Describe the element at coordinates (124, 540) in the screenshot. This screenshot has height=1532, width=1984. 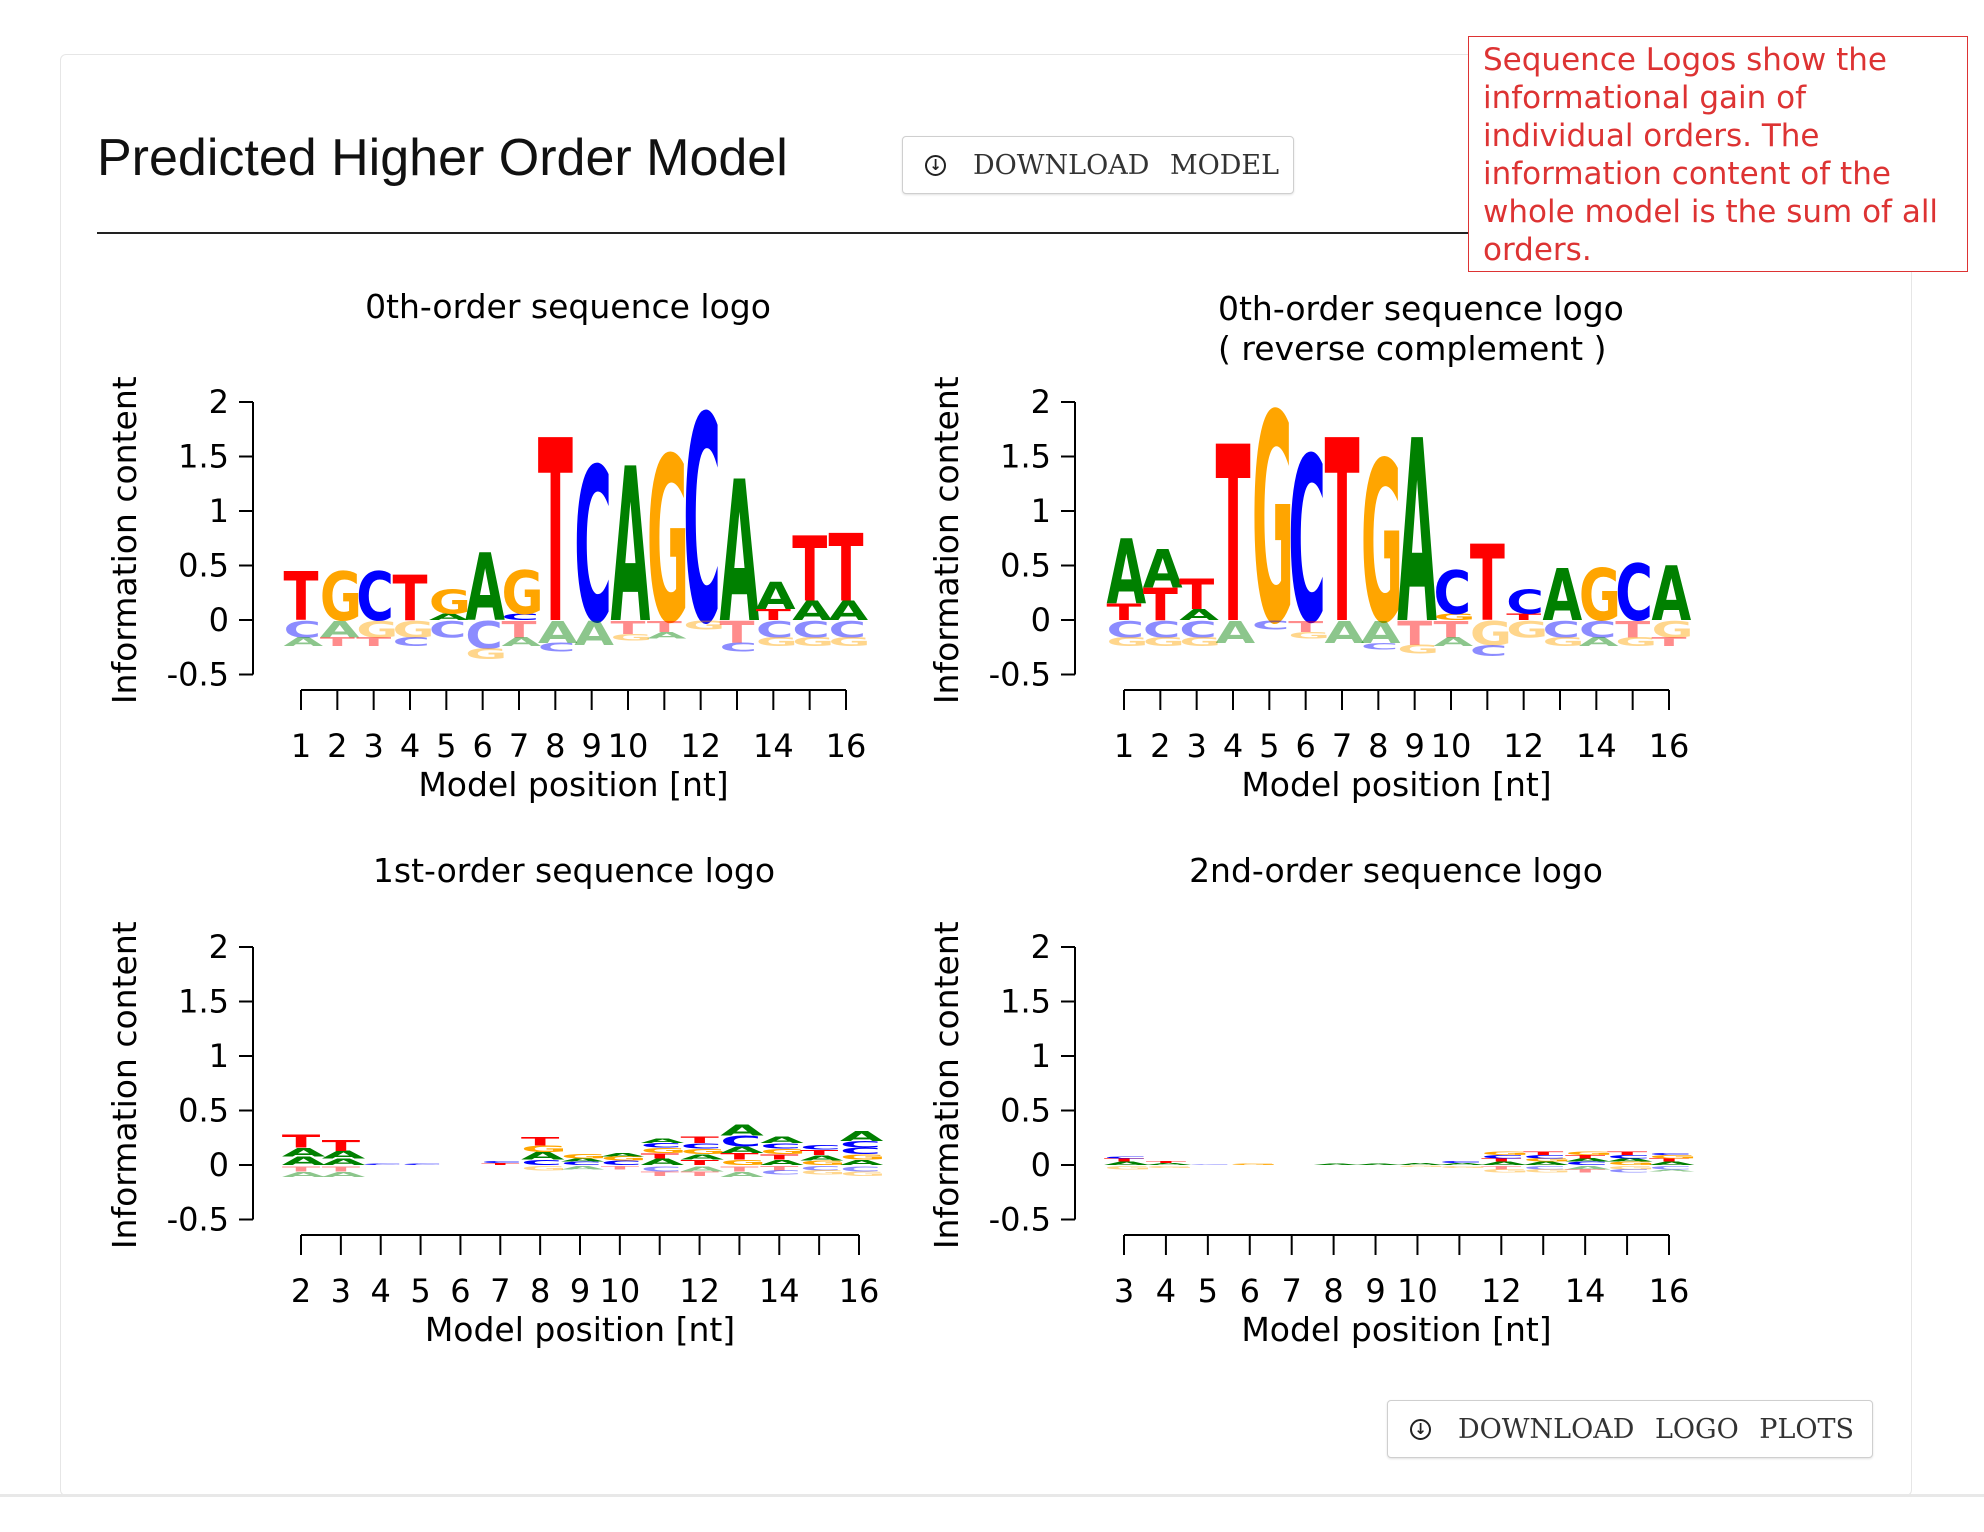
I see `y-axis-label: Information content` at that location.